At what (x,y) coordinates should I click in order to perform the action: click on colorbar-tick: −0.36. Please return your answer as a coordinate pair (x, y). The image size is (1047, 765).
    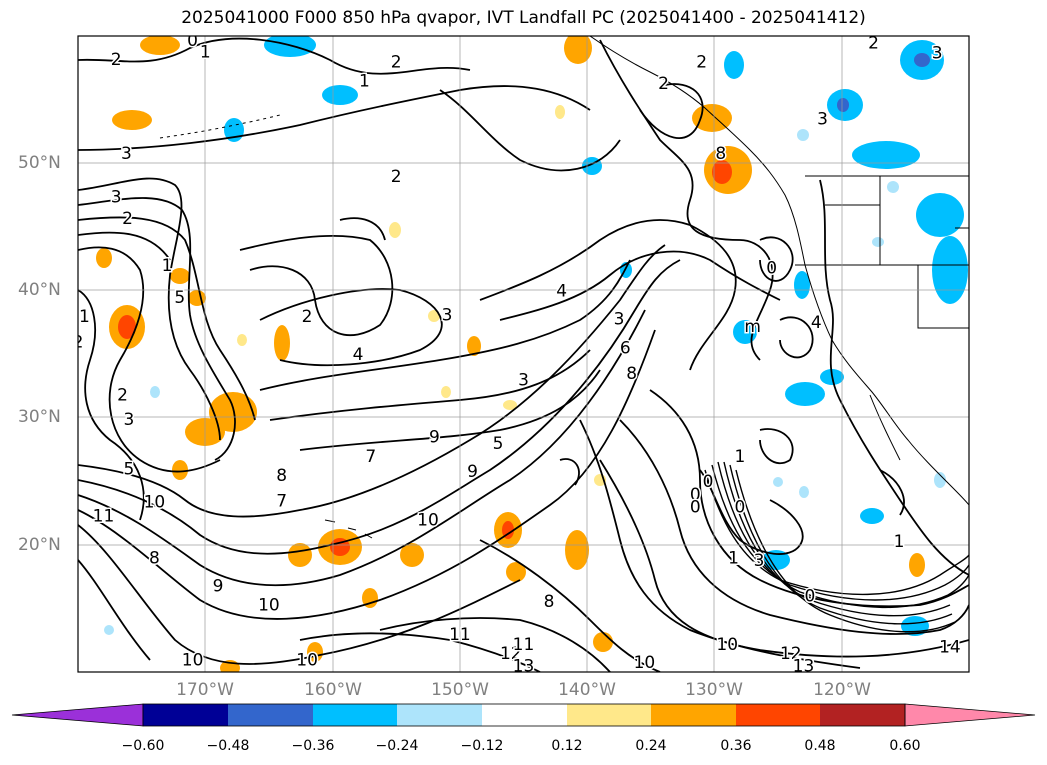
    Looking at the image, I should click on (313, 746).